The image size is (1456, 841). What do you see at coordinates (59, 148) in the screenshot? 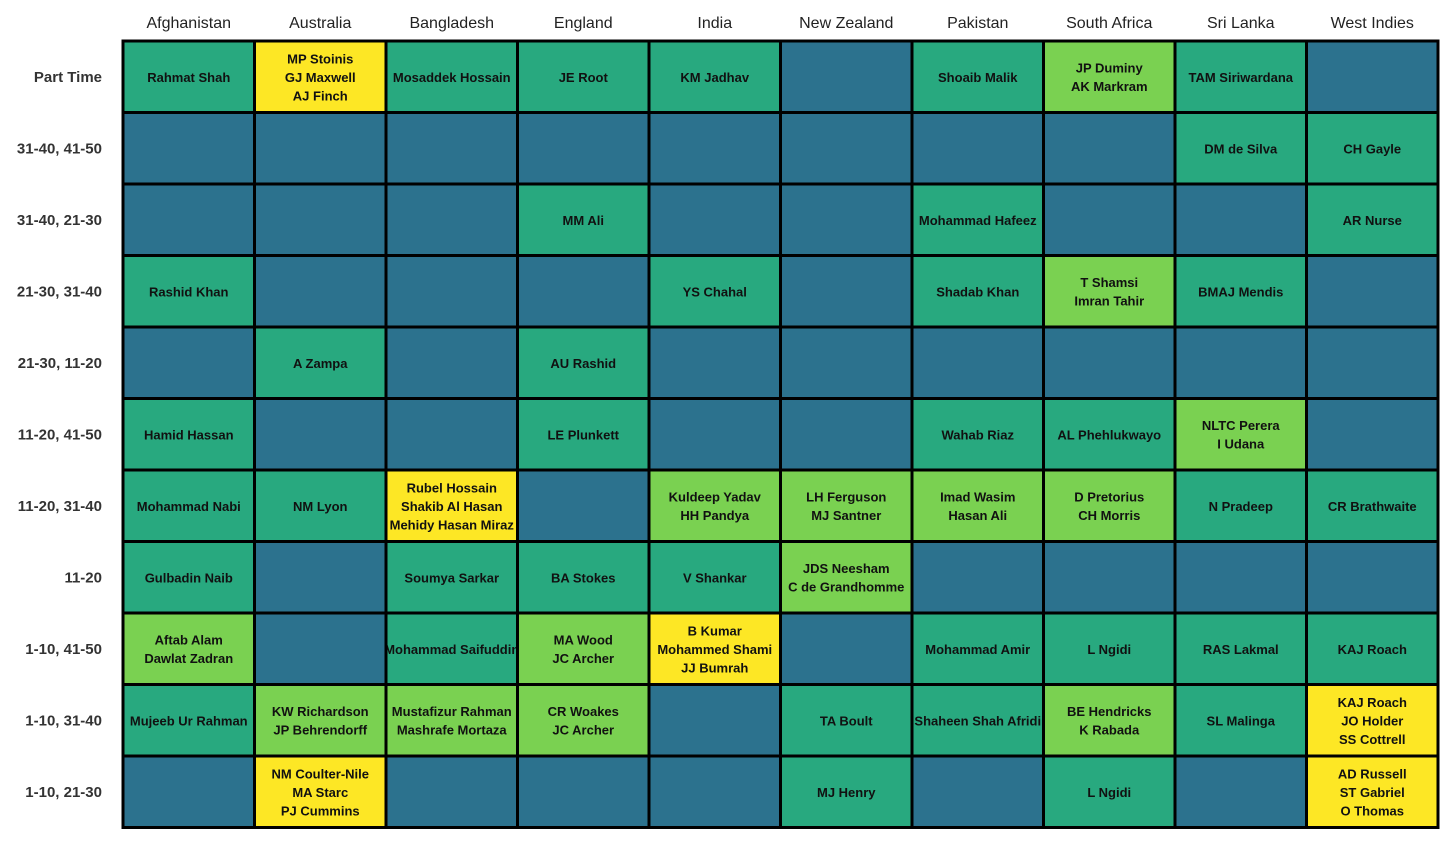
I see `row-label-31-40-41-50: 31-40, 41-50` at bounding box center [59, 148].